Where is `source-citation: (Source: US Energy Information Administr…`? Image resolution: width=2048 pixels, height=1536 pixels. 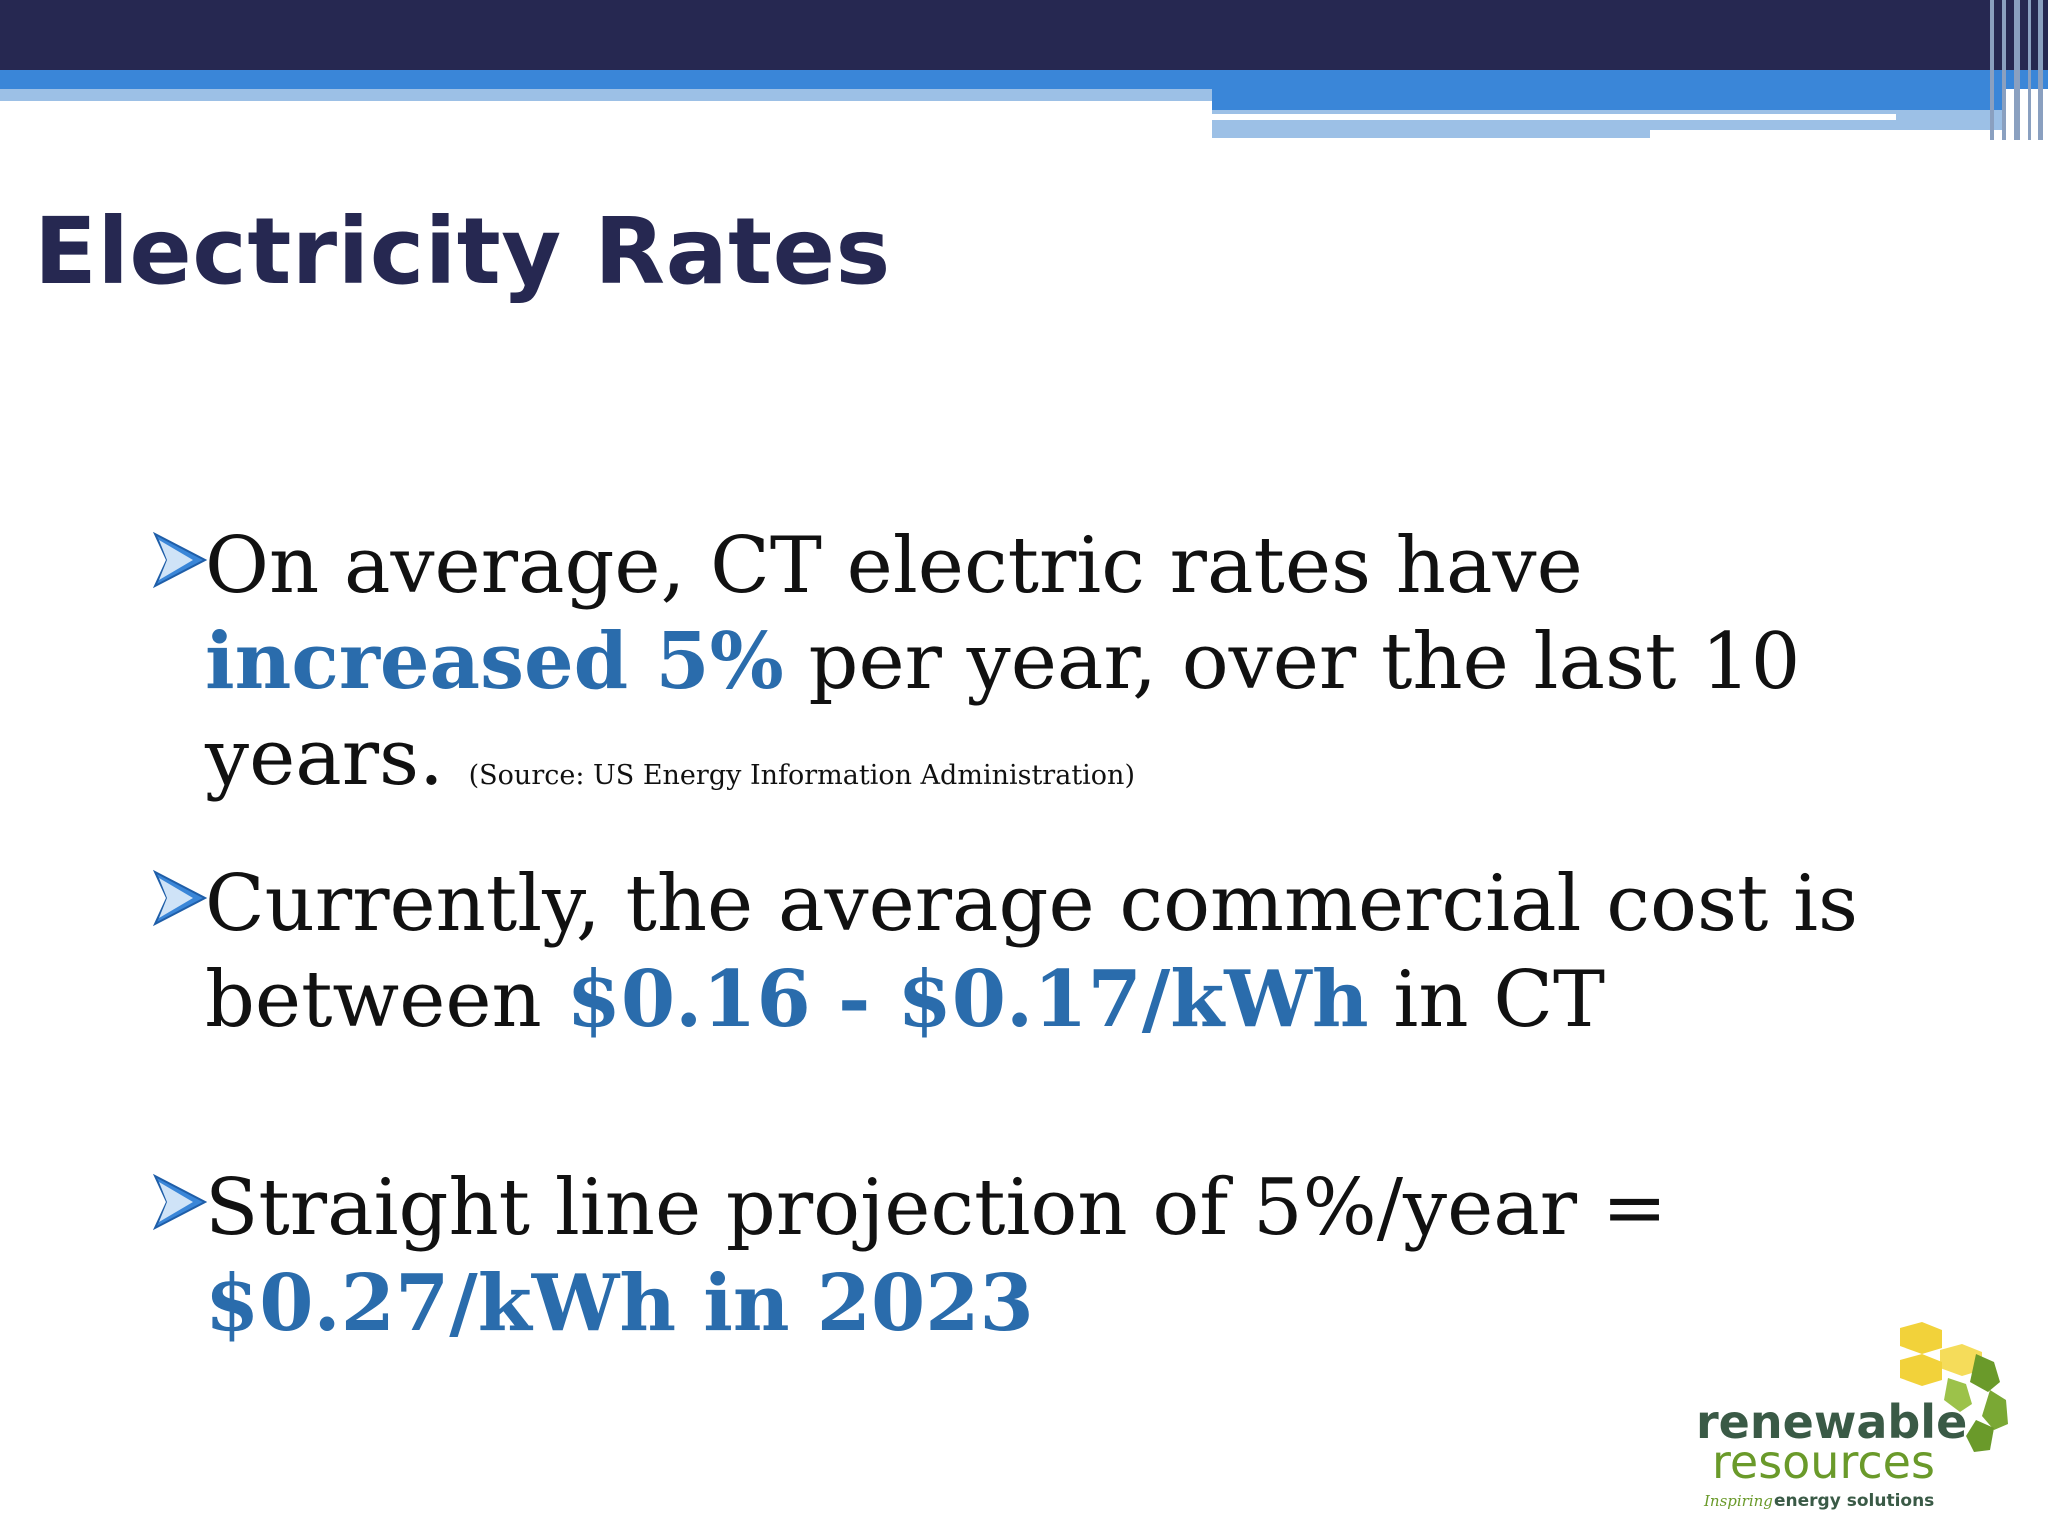 source-citation: (Source: US Energy Information Administr… is located at coordinates (801, 775).